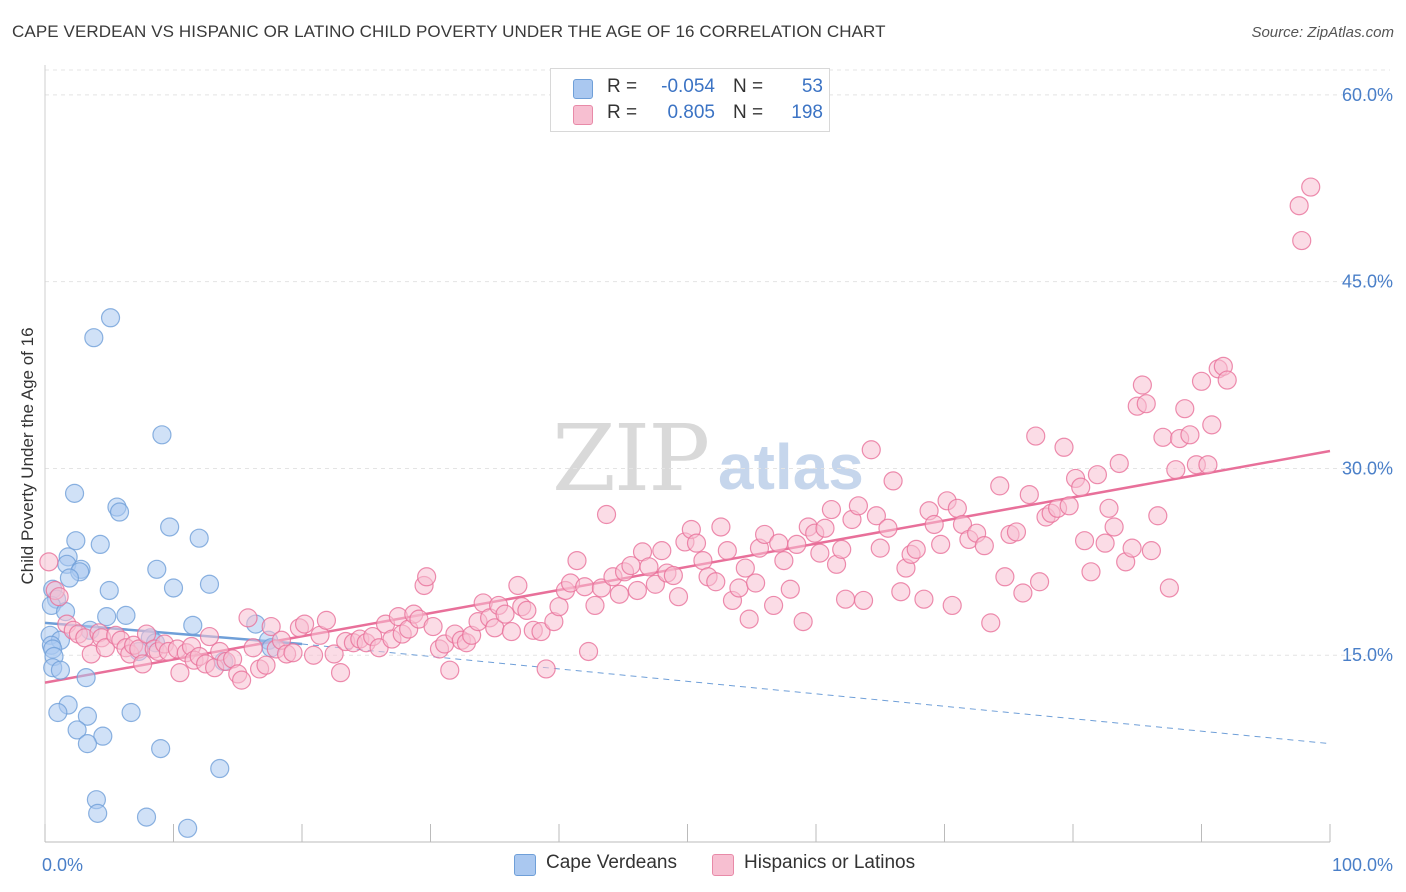  I want to click on legend-n-label: N =, so click(748, 112).